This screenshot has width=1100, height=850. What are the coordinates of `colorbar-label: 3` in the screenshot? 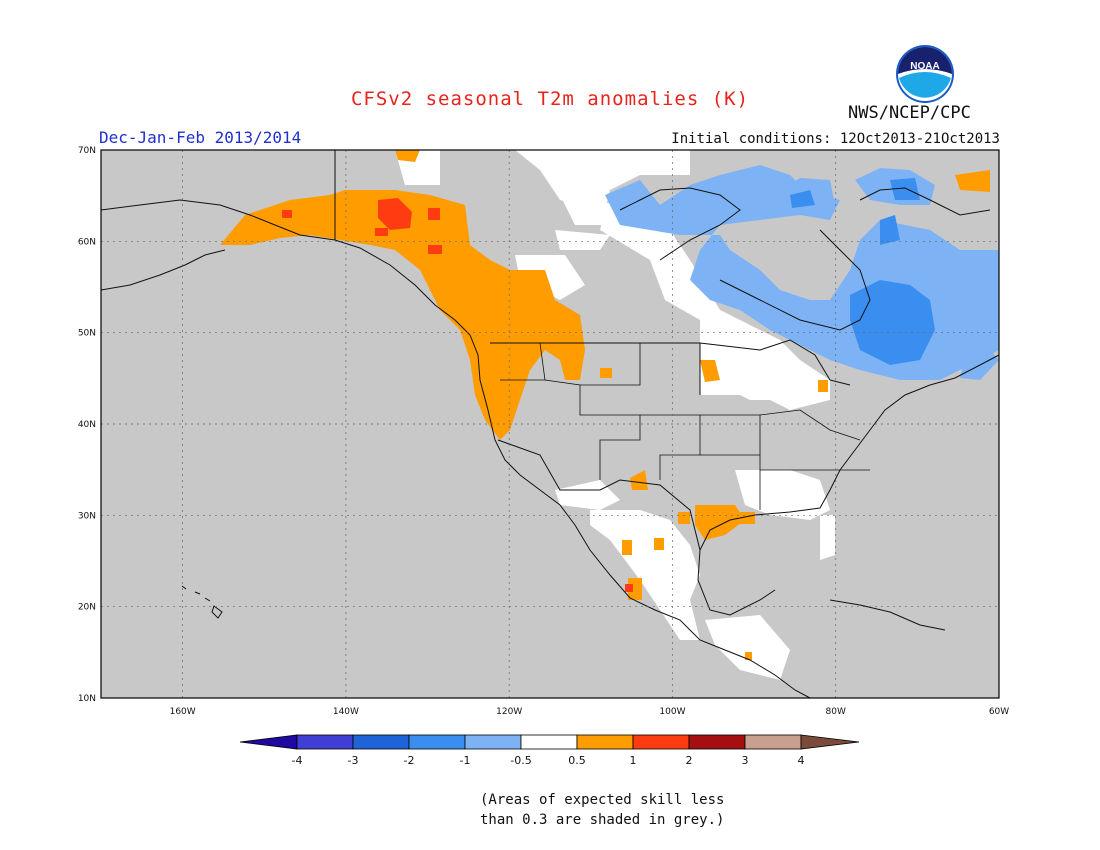 It's located at (745, 760).